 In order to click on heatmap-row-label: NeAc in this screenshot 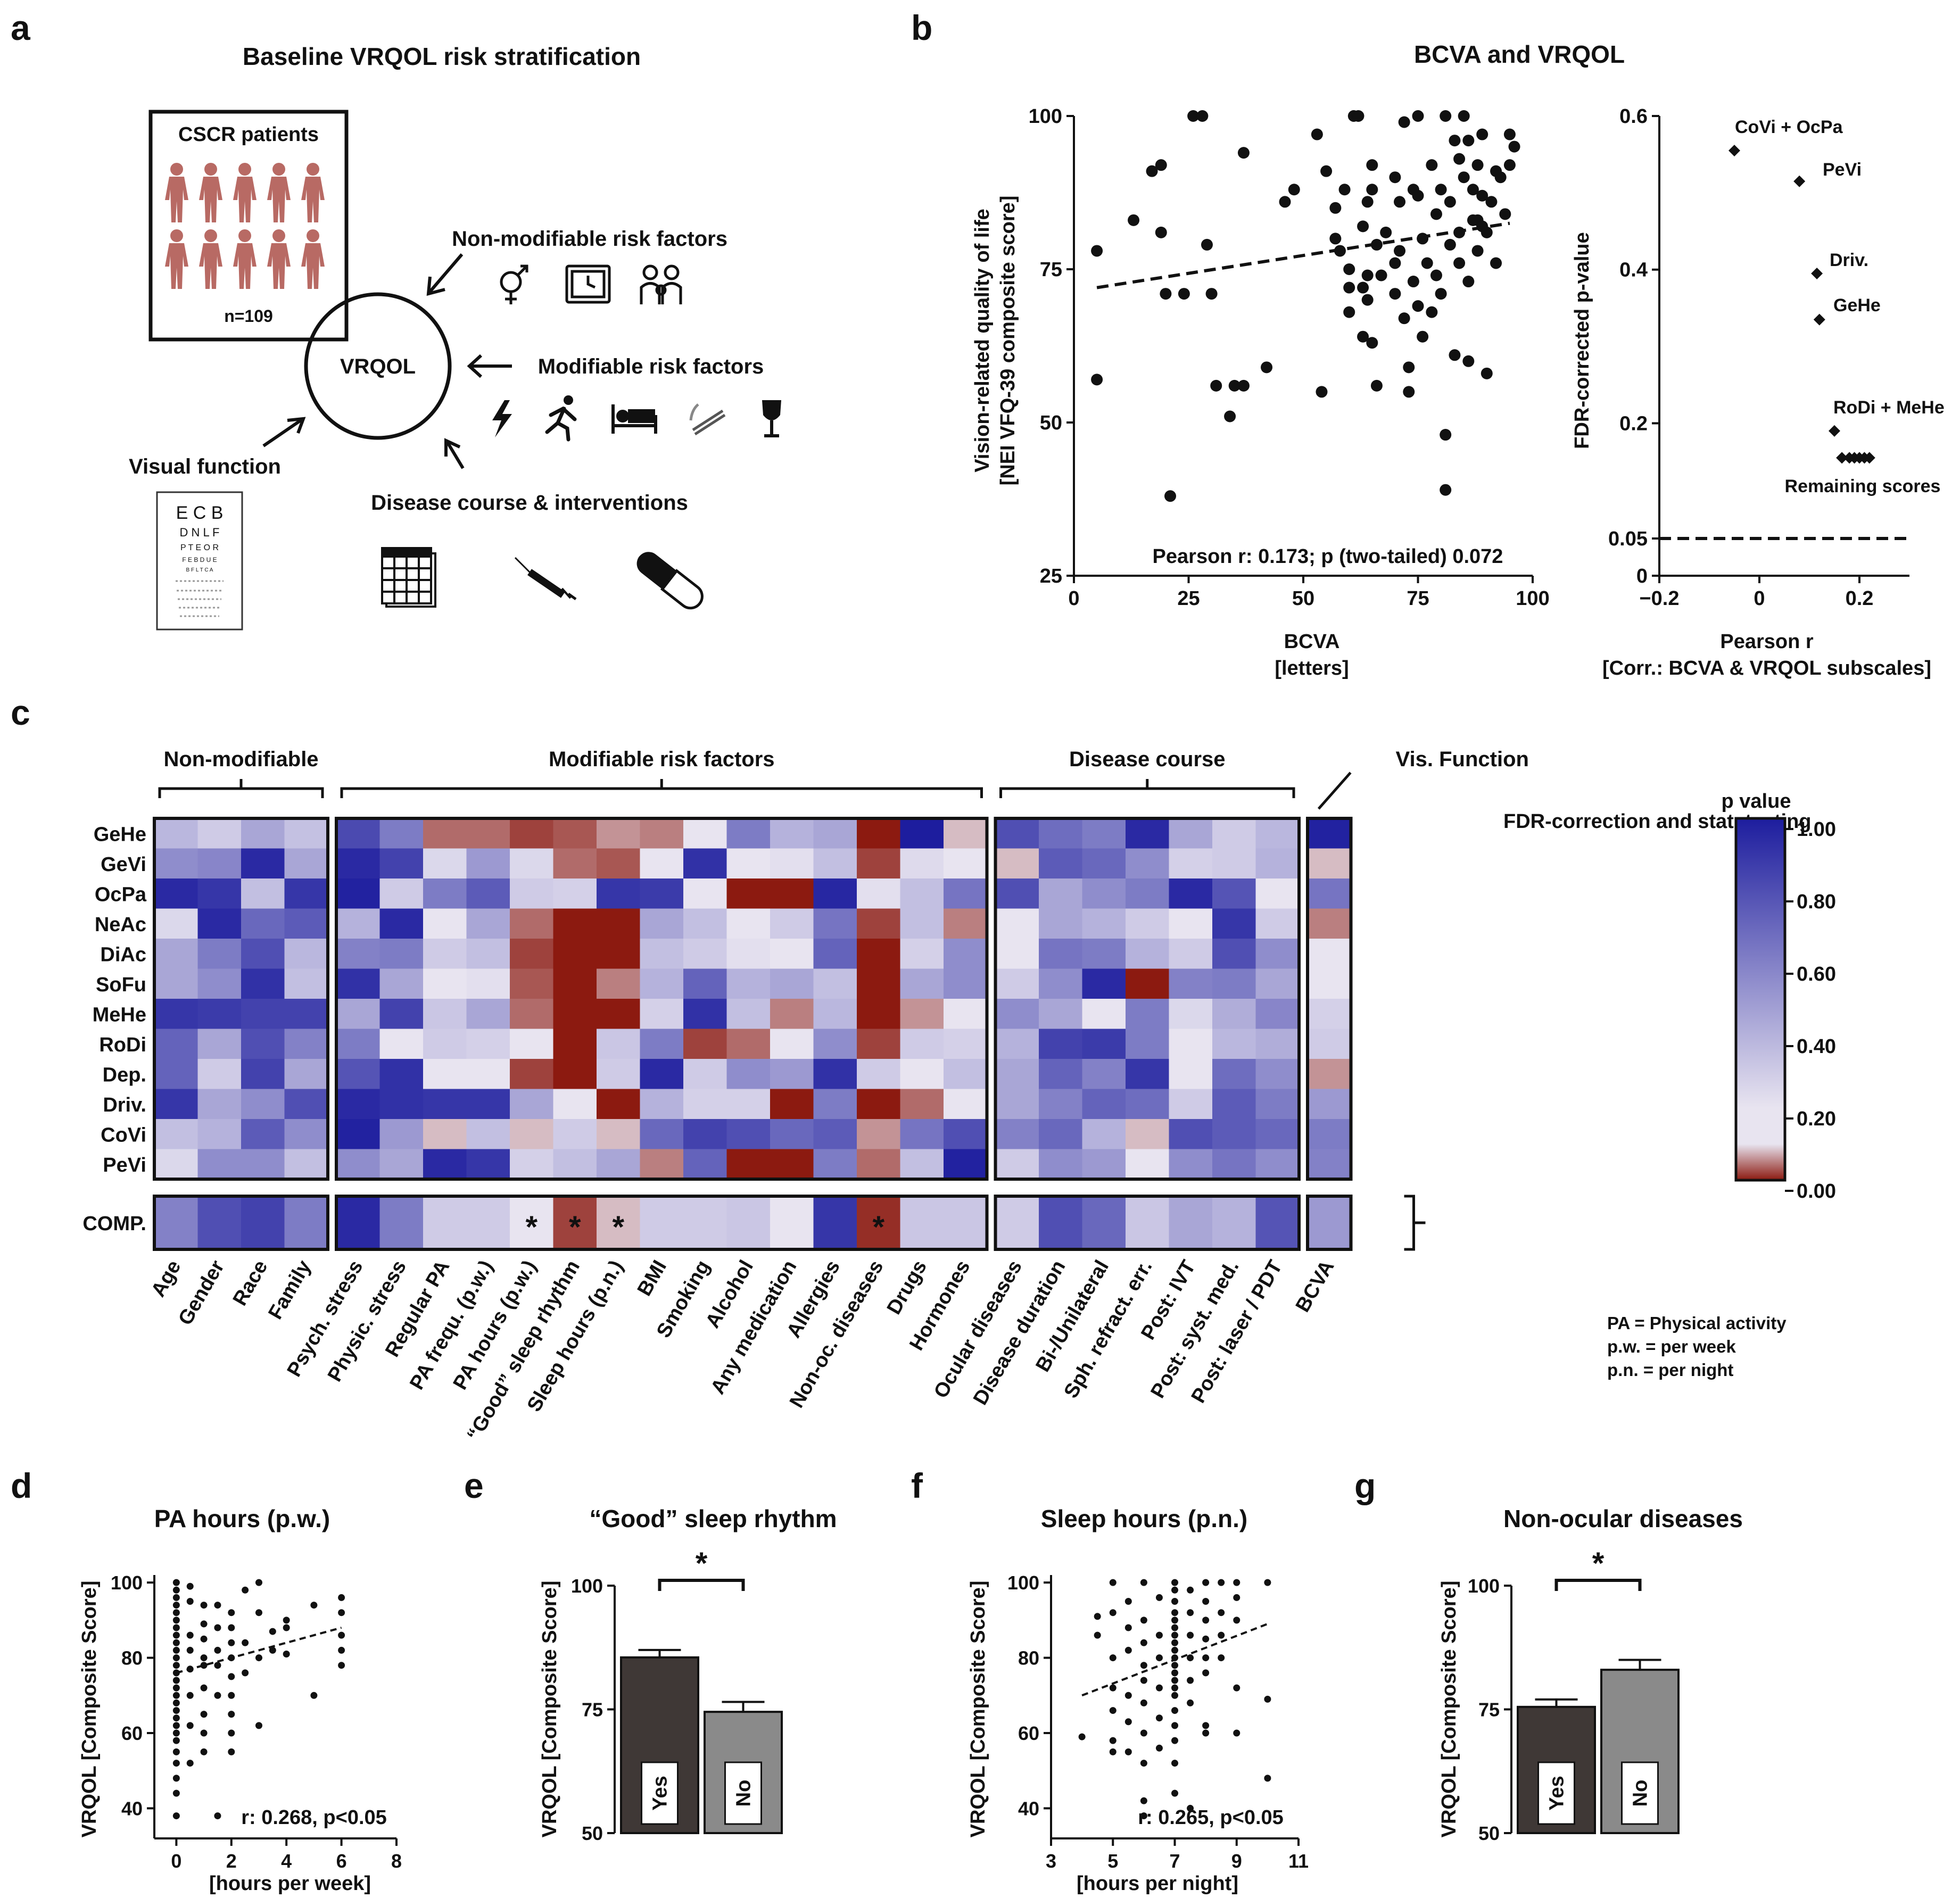, I will do `click(120, 925)`.